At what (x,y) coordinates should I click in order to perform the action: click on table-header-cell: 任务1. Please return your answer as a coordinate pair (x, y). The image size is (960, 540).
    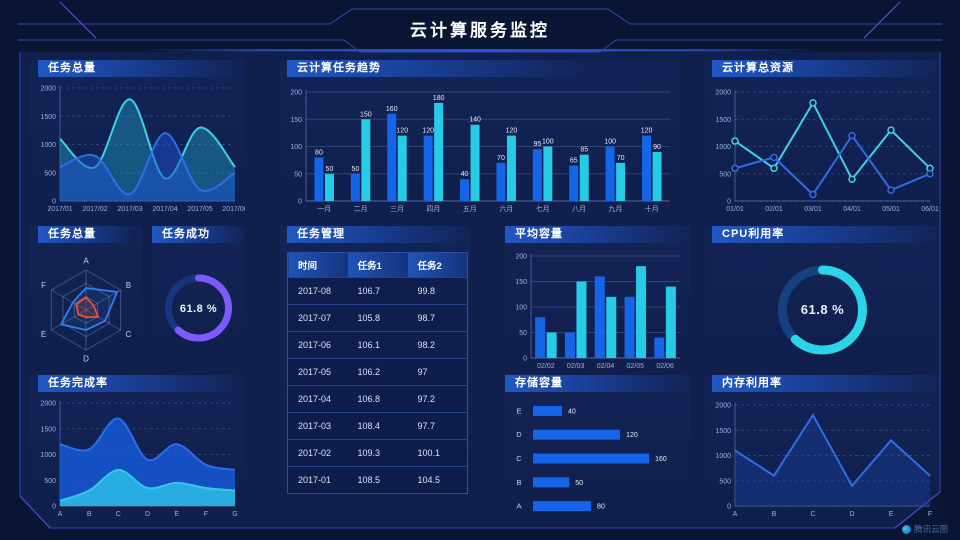
    Looking at the image, I should click on (377, 265).